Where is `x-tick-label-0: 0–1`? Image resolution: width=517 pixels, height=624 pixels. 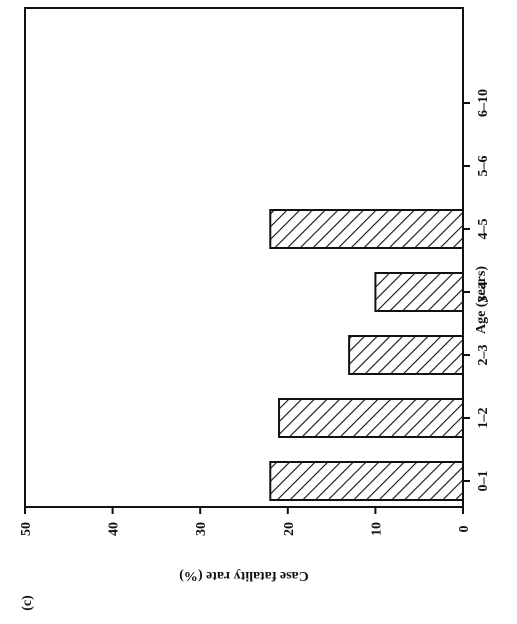
x-tick-label-0: 0–1 is located at coordinates (483, 481).